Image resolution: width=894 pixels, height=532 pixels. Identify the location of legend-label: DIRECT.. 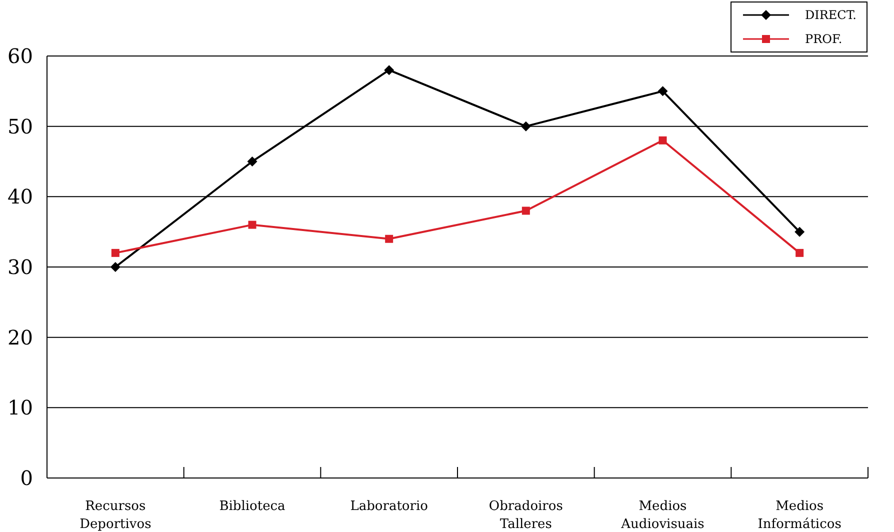
(830, 15).